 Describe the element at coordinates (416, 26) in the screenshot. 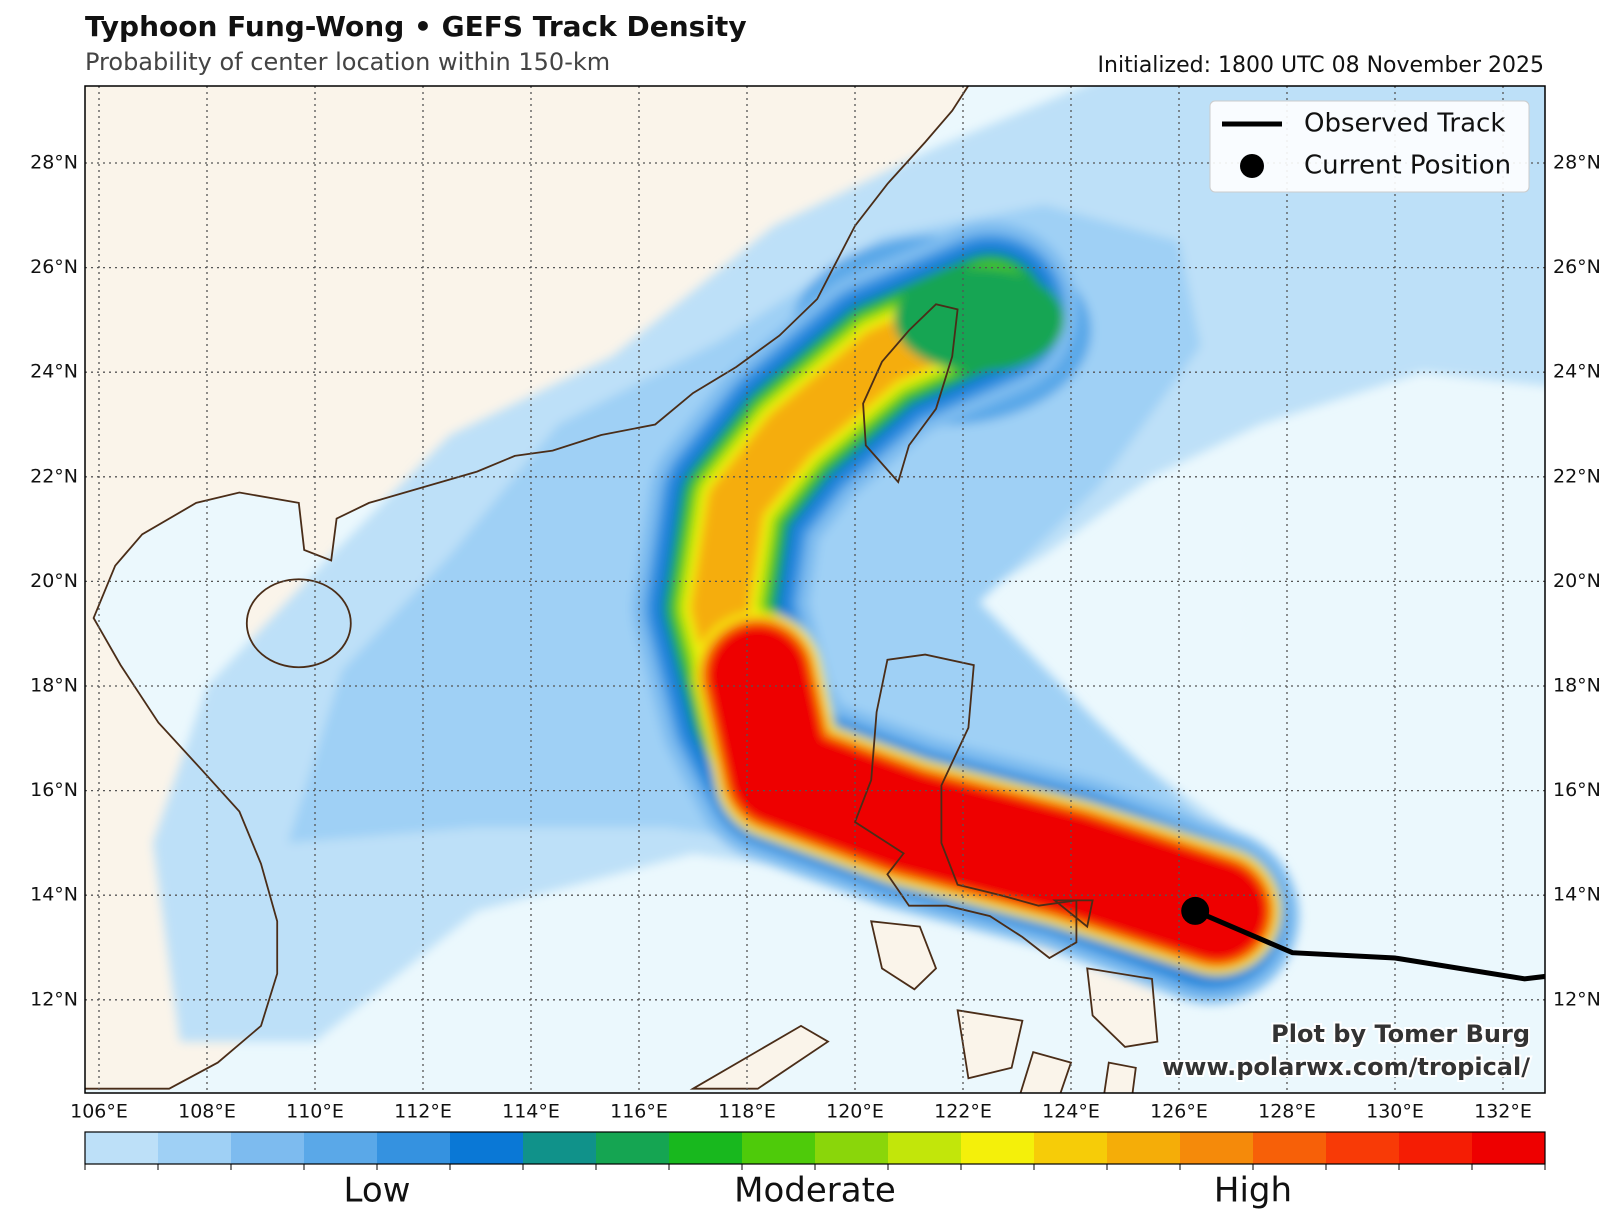

I see `title: Typhoon Fung-Wong • GEFS Track Density` at that location.